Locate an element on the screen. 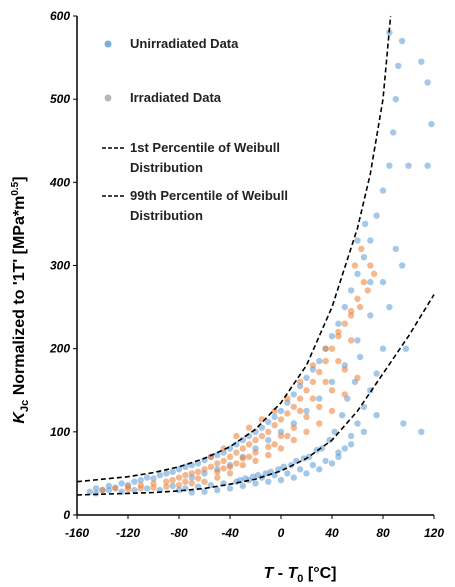 This screenshot has width=455, height=587. x-tick-label--40: -40 is located at coordinates (230, 533).